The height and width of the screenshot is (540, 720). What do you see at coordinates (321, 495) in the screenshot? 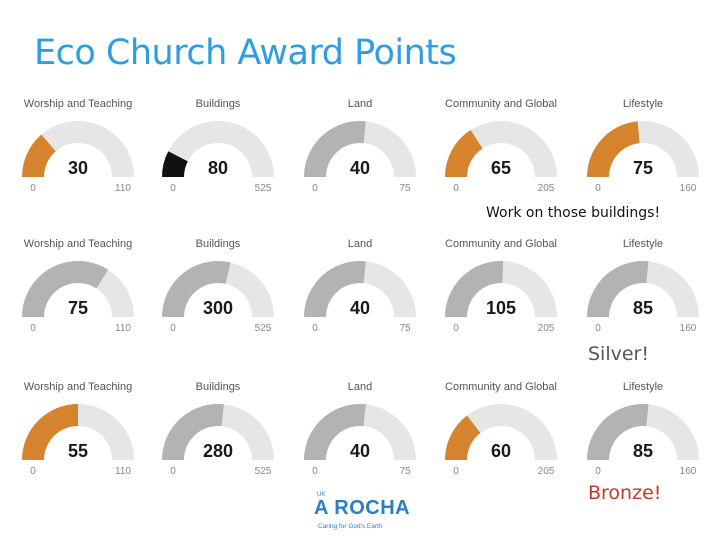
I see `logo-prefix: UK` at bounding box center [321, 495].